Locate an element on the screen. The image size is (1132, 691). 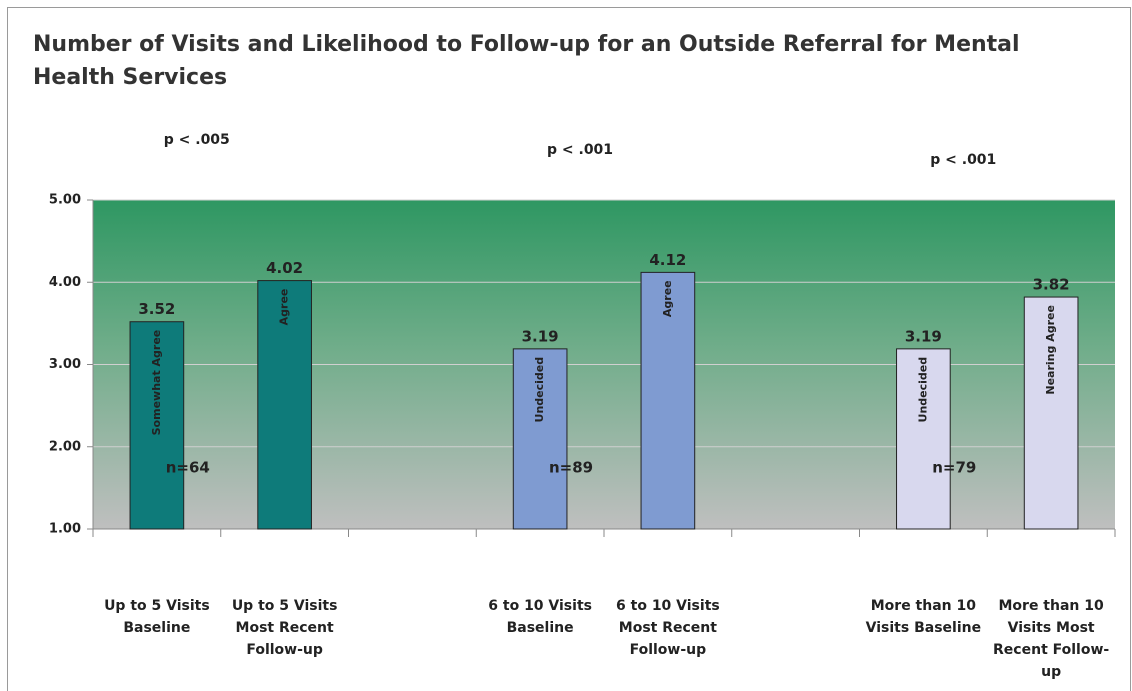
group-label: n=89 is located at coordinates (571, 468).